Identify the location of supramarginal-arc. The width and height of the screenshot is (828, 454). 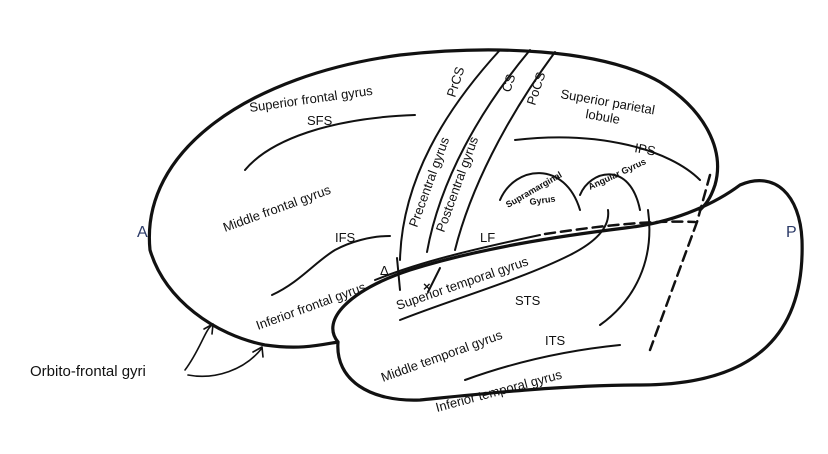
(540, 191).